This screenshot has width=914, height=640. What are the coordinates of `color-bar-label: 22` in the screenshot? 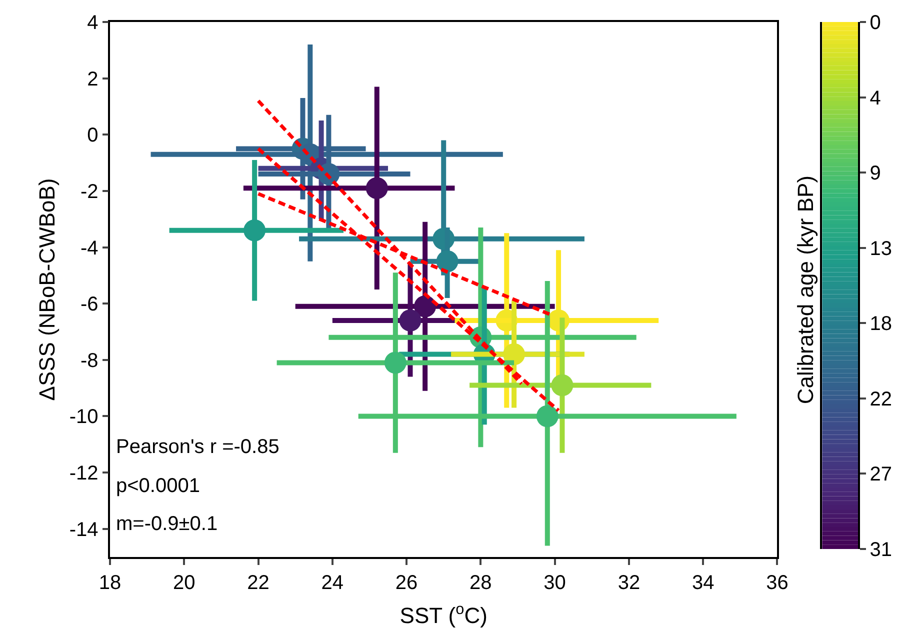 It's located at (881, 399).